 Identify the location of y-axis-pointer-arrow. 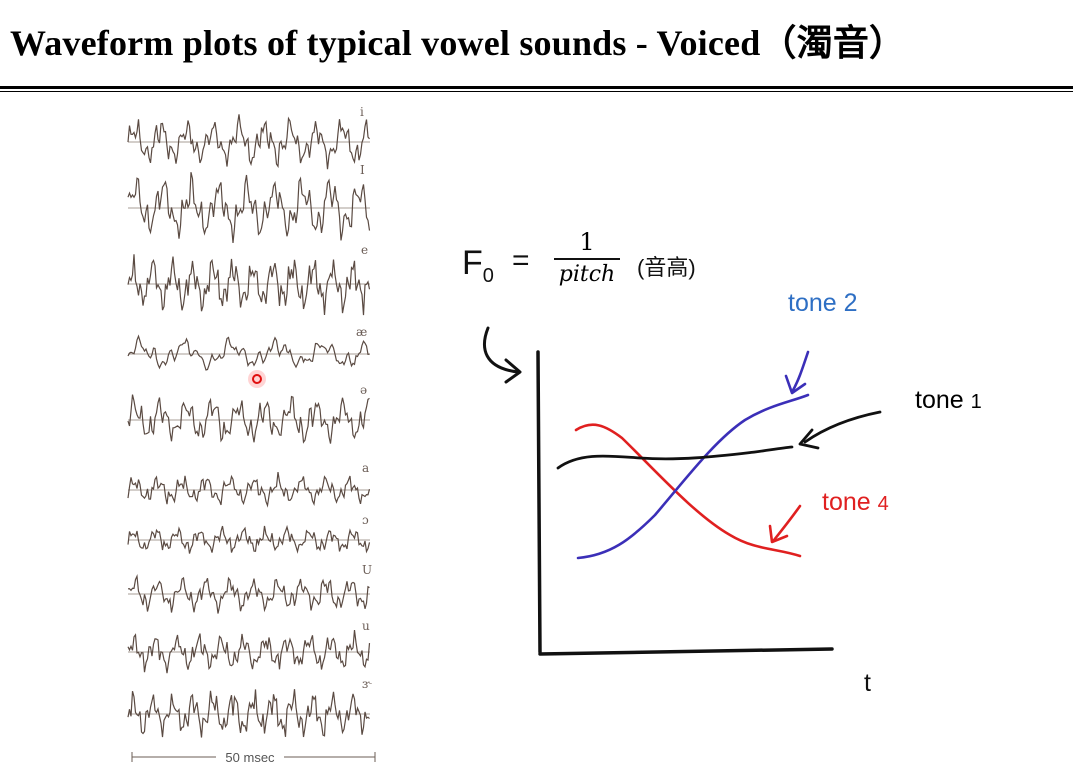
(501, 350).